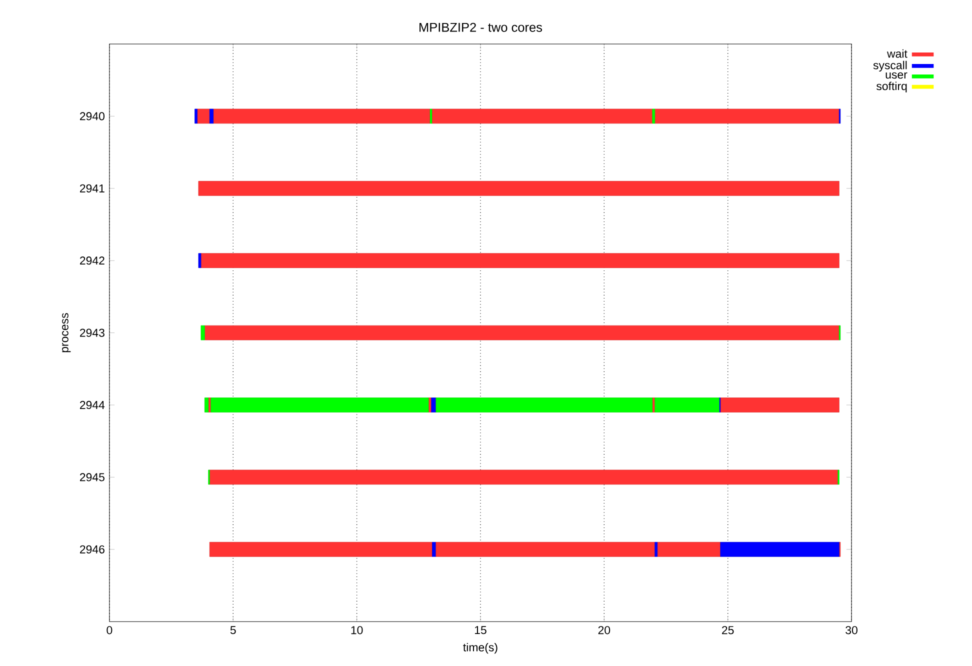 The width and height of the screenshot is (972, 666). Describe the element at coordinates (480, 648) in the screenshot. I see `x-axis-title: time(s)` at that location.